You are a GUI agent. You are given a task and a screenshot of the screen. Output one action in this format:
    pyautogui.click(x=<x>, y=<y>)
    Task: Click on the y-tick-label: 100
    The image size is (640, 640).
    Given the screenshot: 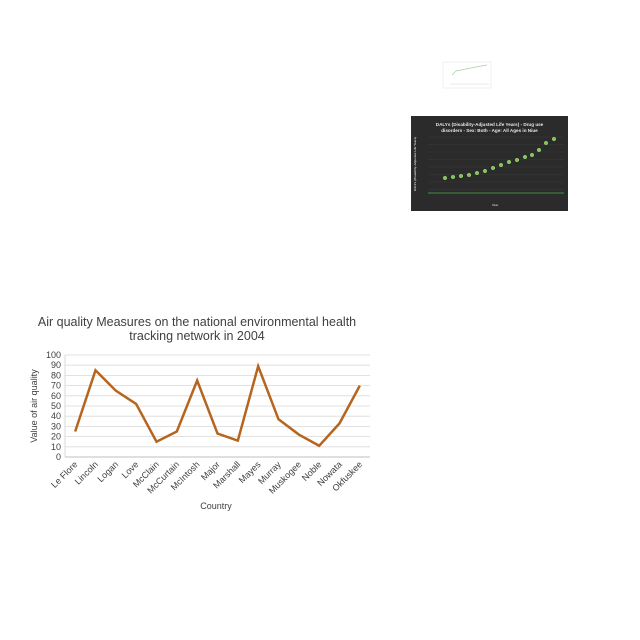 What is the action you would take?
    pyautogui.click(x=53, y=355)
    